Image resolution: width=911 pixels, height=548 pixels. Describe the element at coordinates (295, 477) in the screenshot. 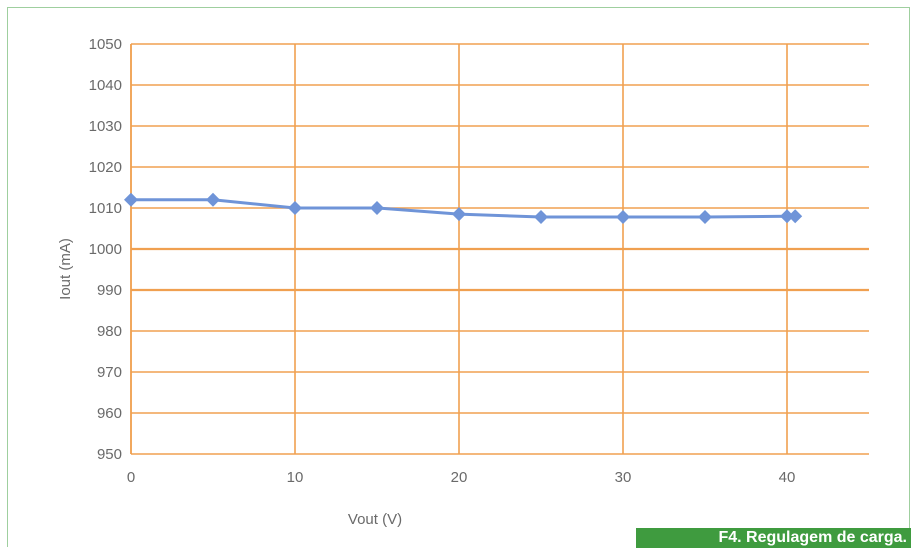

I see `x-tick-label: 10` at that location.